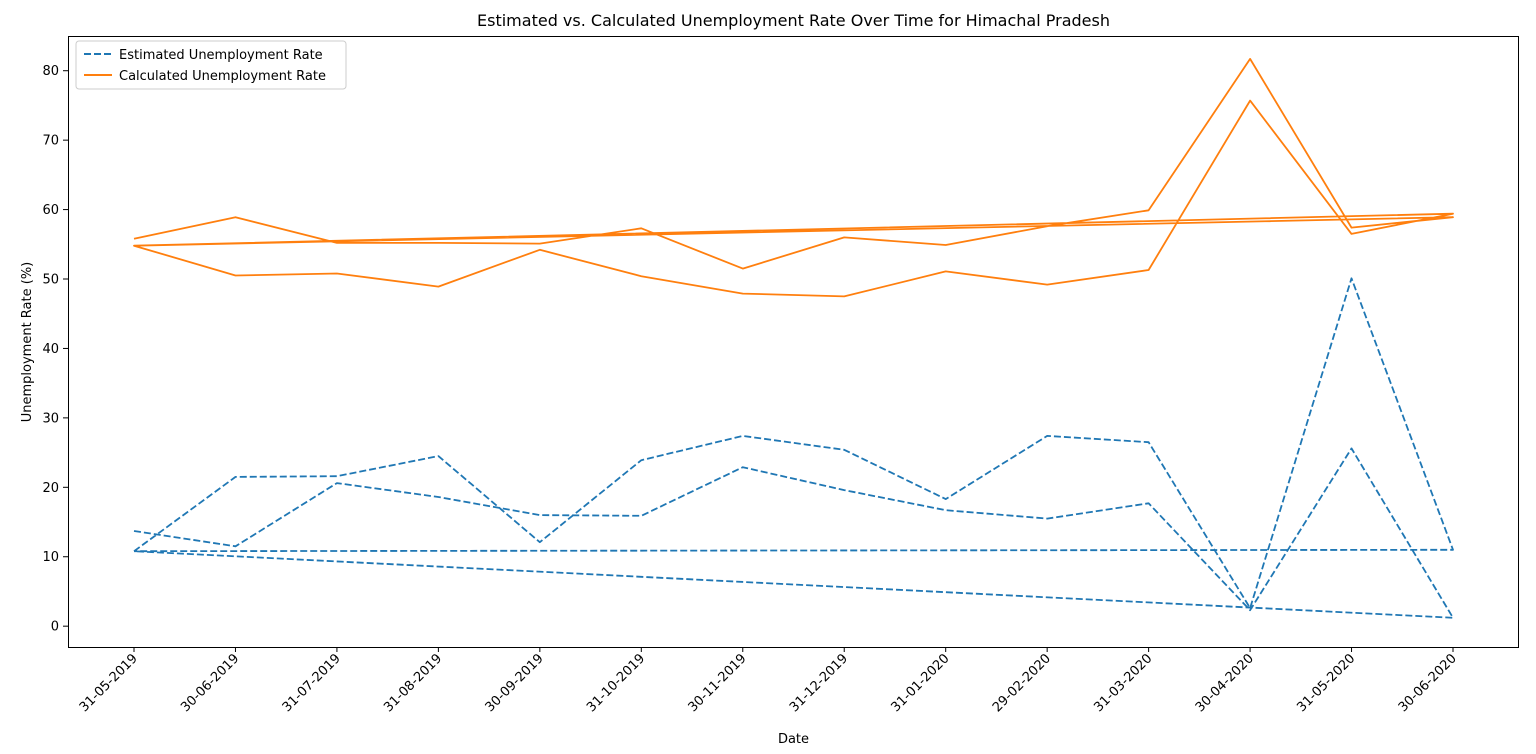 Image resolution: width=1536 pixels, height=754 pixels. What do you see at coordinates (1225, 683) in the screenshot?
I see `x-tick-label: 30-04-2020` at bounding box center [1225, 683].